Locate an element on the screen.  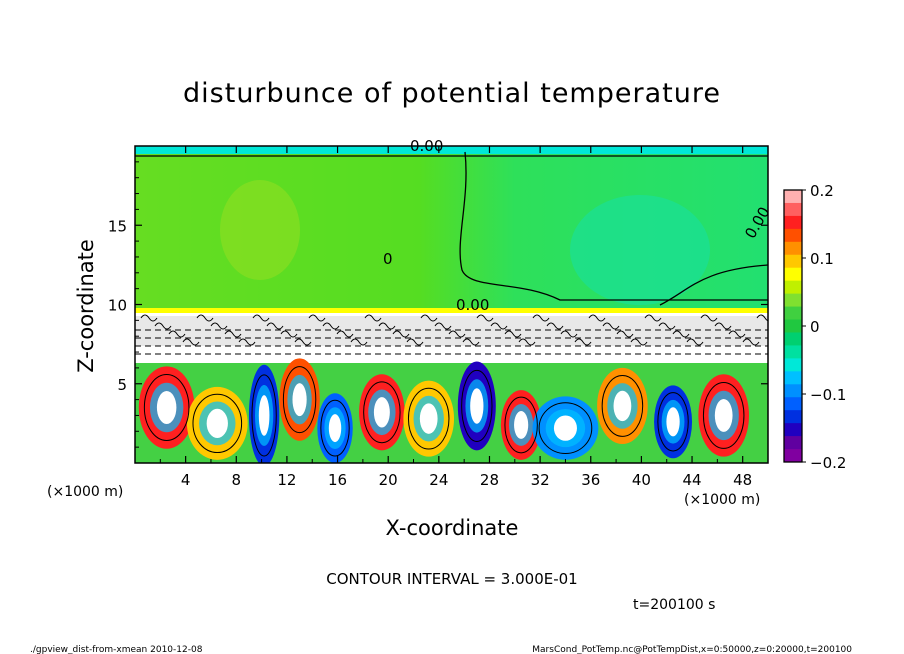
x-tick-label: 4 is located at coordinates (186, 480).